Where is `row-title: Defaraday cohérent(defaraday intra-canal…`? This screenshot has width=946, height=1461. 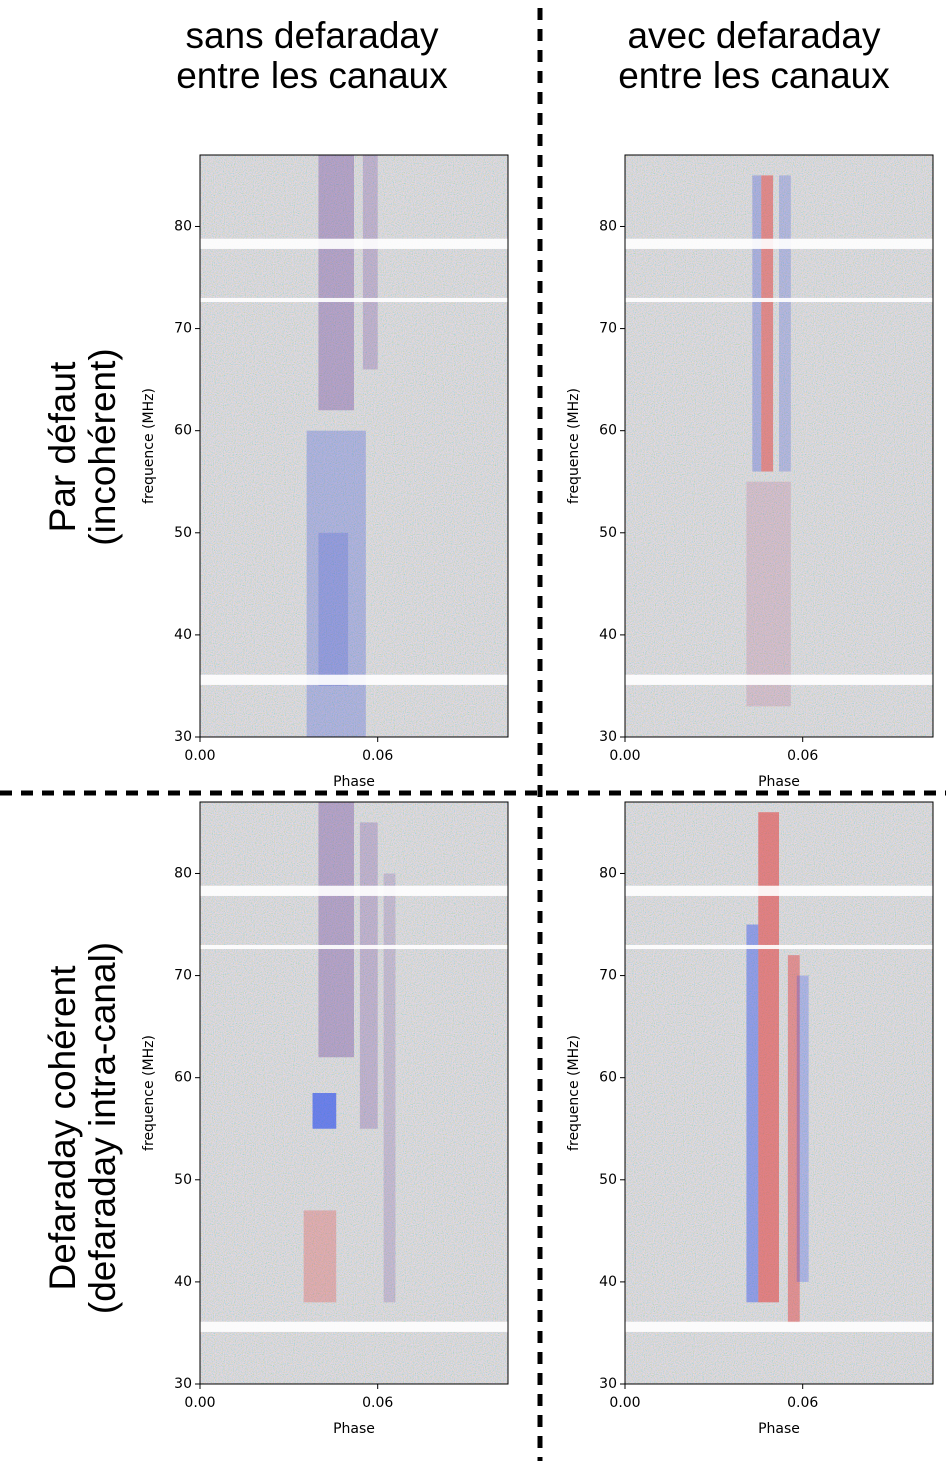 row-title: Defaraday cohérent(defaraday intra-canal… is located at coordinates (82, 1128).